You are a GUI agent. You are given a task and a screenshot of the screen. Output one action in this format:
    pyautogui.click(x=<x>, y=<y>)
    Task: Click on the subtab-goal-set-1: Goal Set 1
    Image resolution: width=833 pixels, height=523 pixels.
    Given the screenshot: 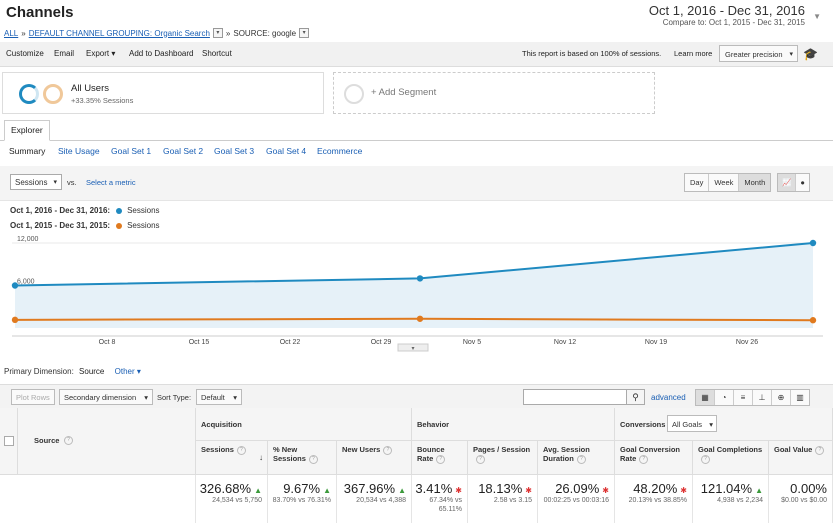 What is the action you would take?
    pyautogui.click(x=131, y=151)
    